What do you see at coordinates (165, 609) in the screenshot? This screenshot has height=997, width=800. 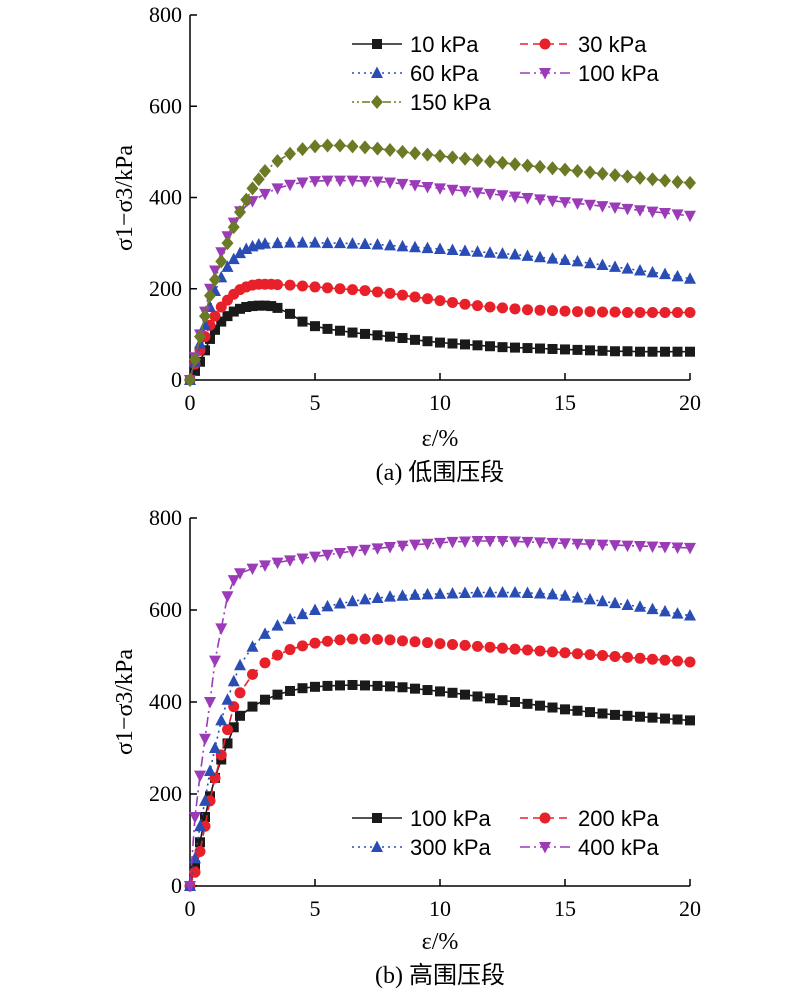 I see `y-tick-label: 600` at bounding box center [165, 609].